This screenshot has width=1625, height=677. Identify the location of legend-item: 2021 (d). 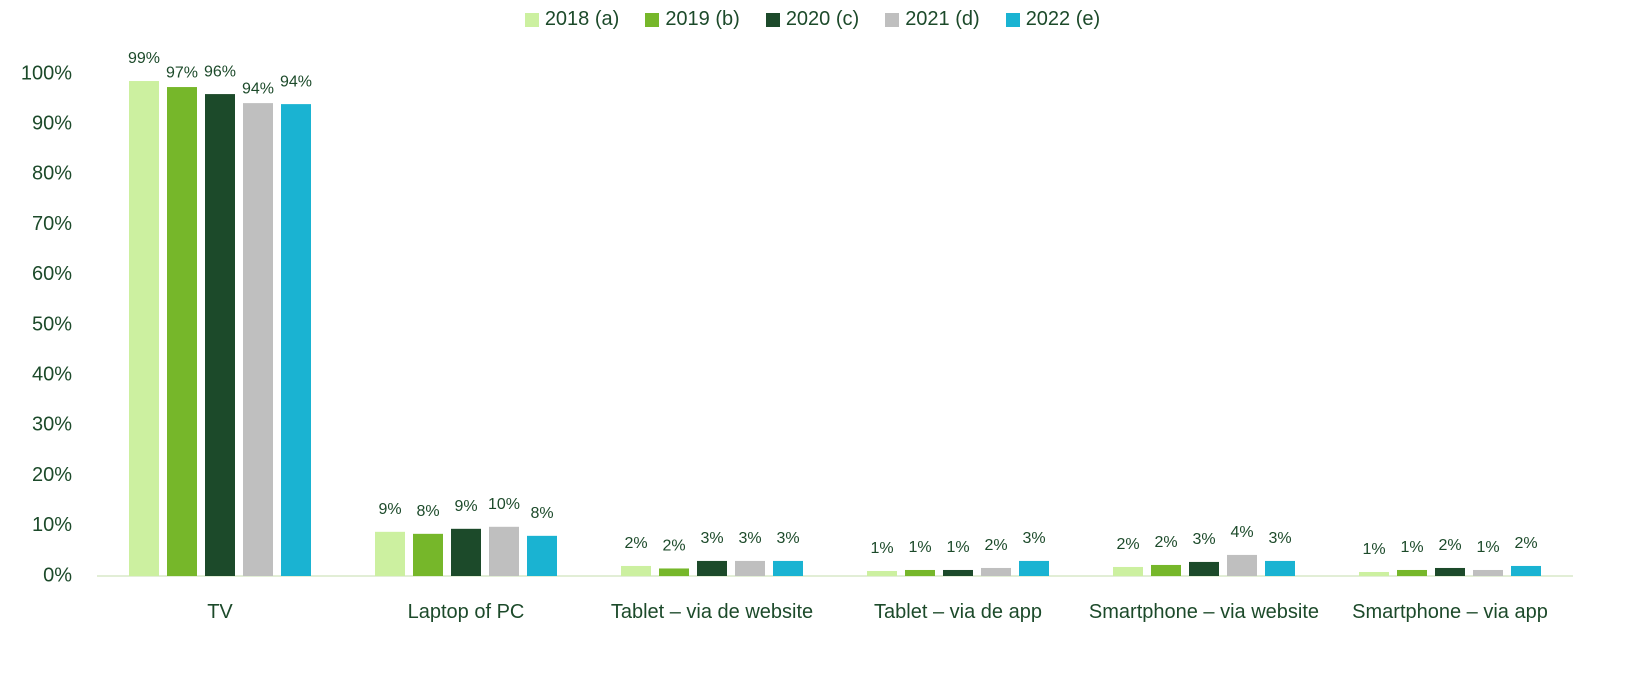
(932, 19).